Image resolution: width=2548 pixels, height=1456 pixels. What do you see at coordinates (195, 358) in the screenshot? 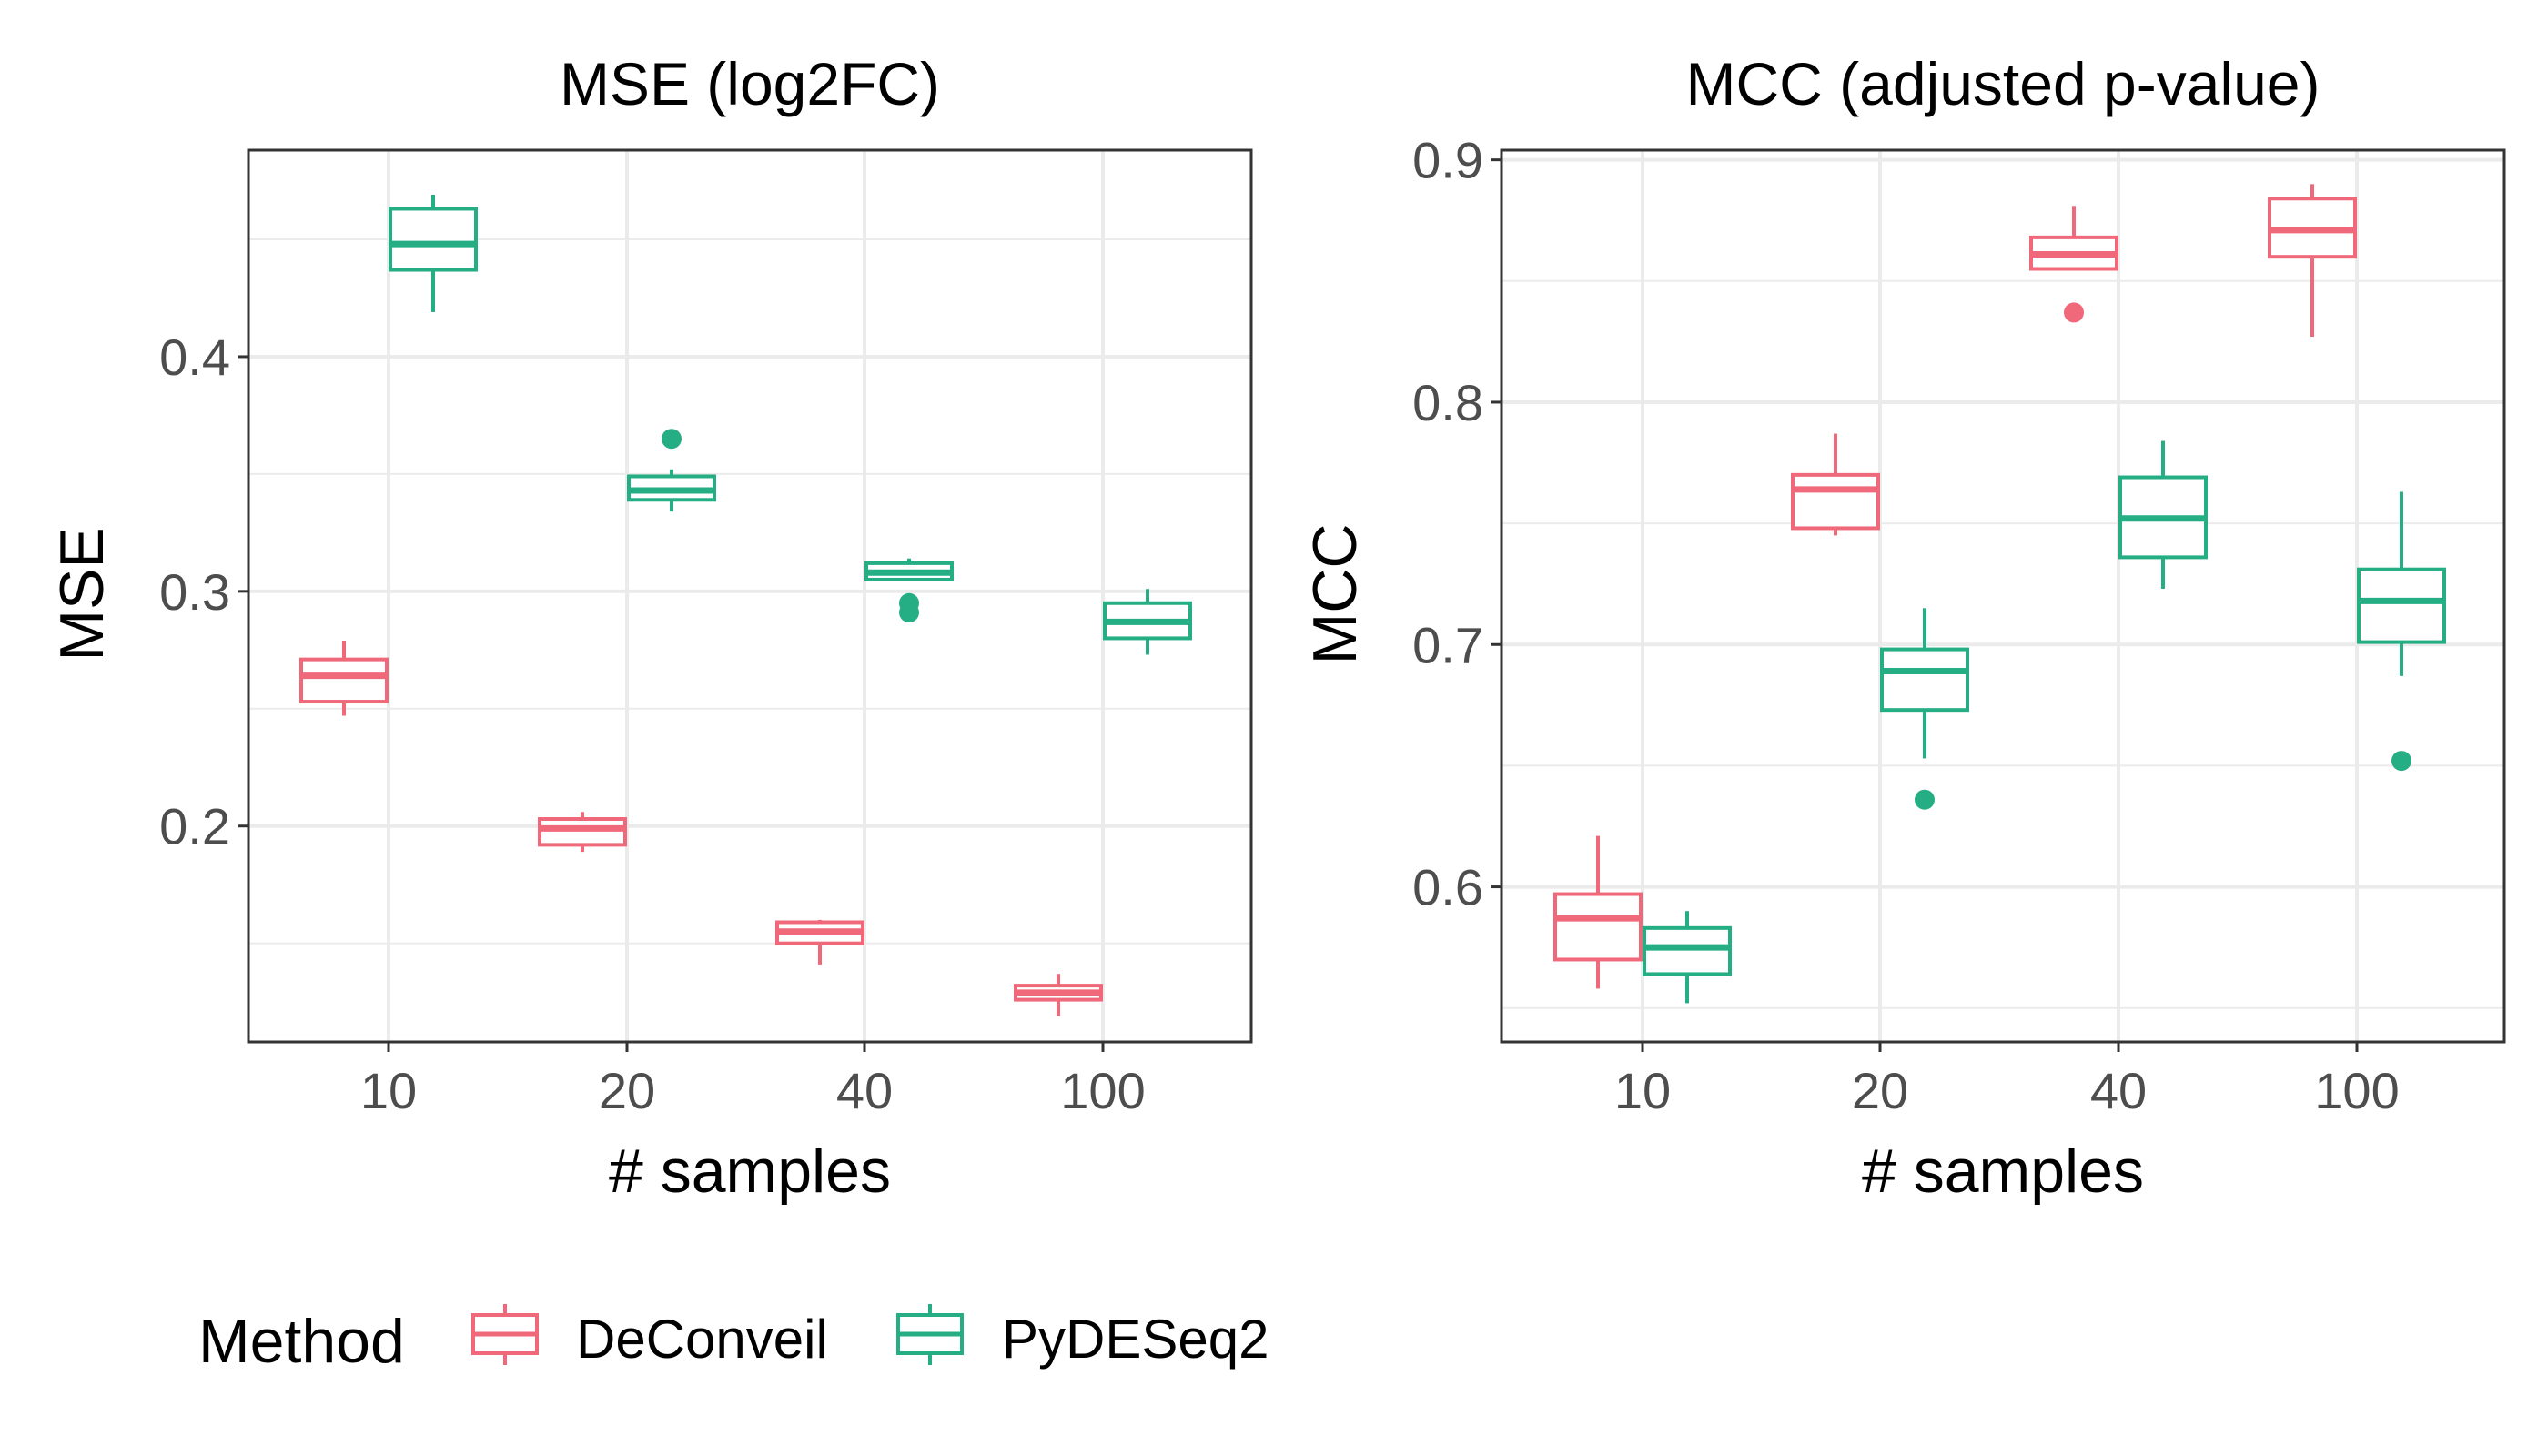
I see `mse-y-tick-label: 0.4` at bounding box center [195, 358].